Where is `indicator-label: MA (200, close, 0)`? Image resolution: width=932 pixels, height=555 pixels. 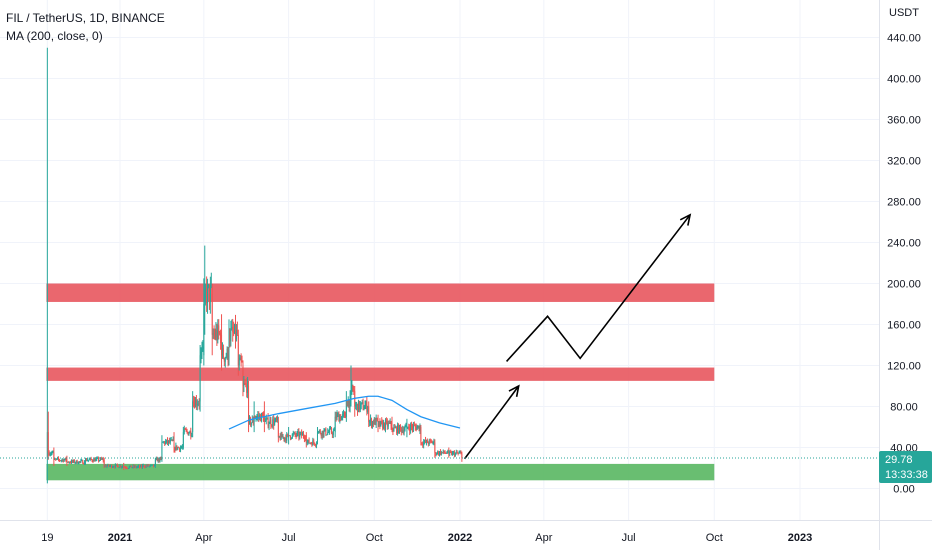 indicator-label: MA (200, close, 0) is located at coordinates (54, 36).